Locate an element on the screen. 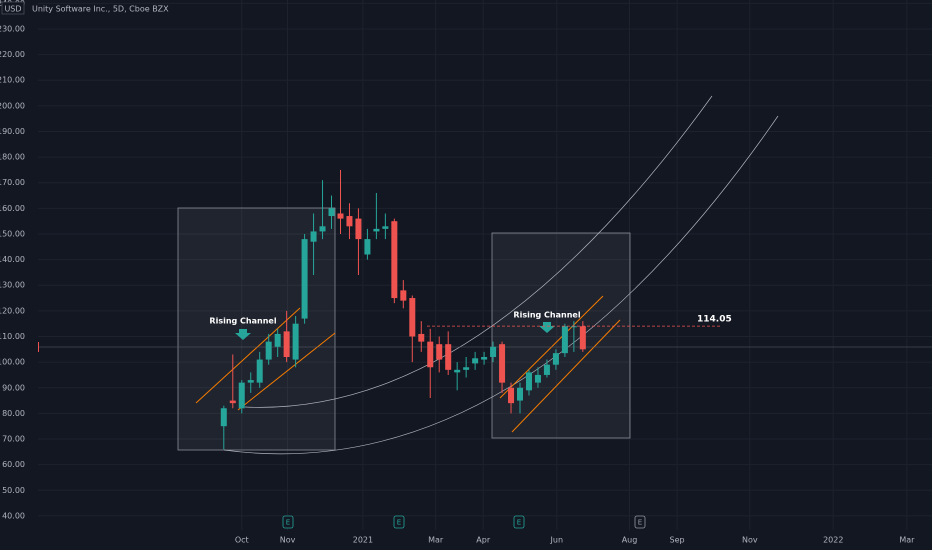  y-tick-label: 210.00 is located at coordinates (12, 80).